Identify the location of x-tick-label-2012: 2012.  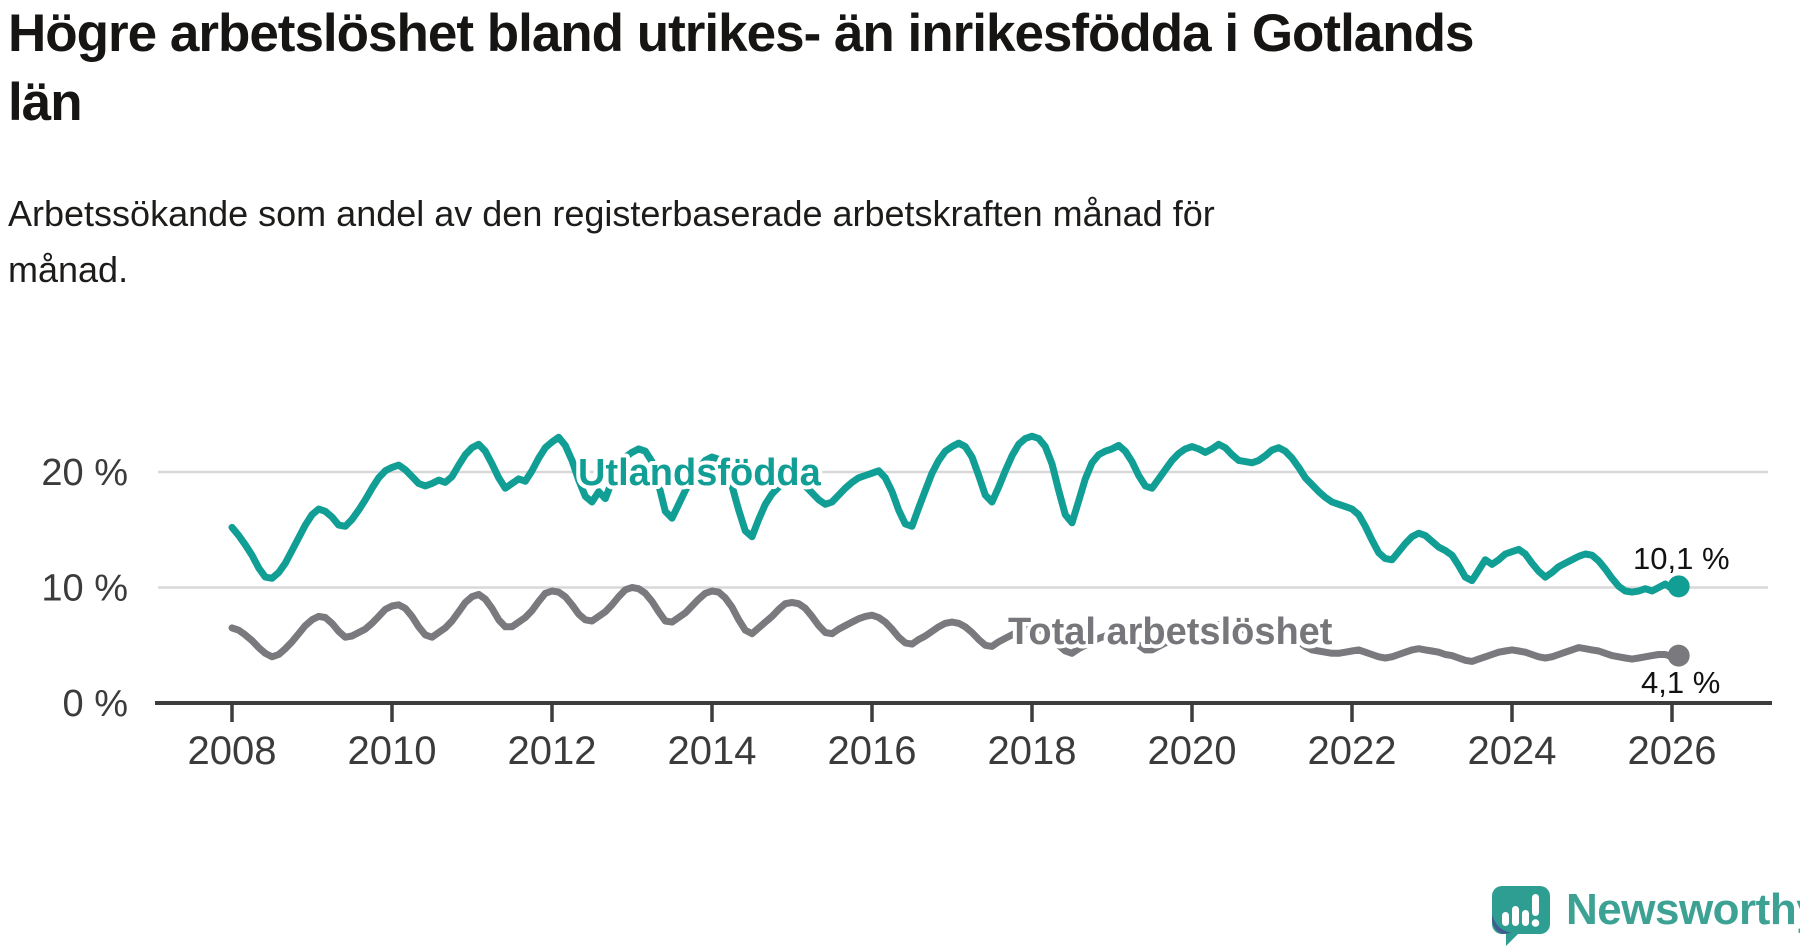
(552, 751).